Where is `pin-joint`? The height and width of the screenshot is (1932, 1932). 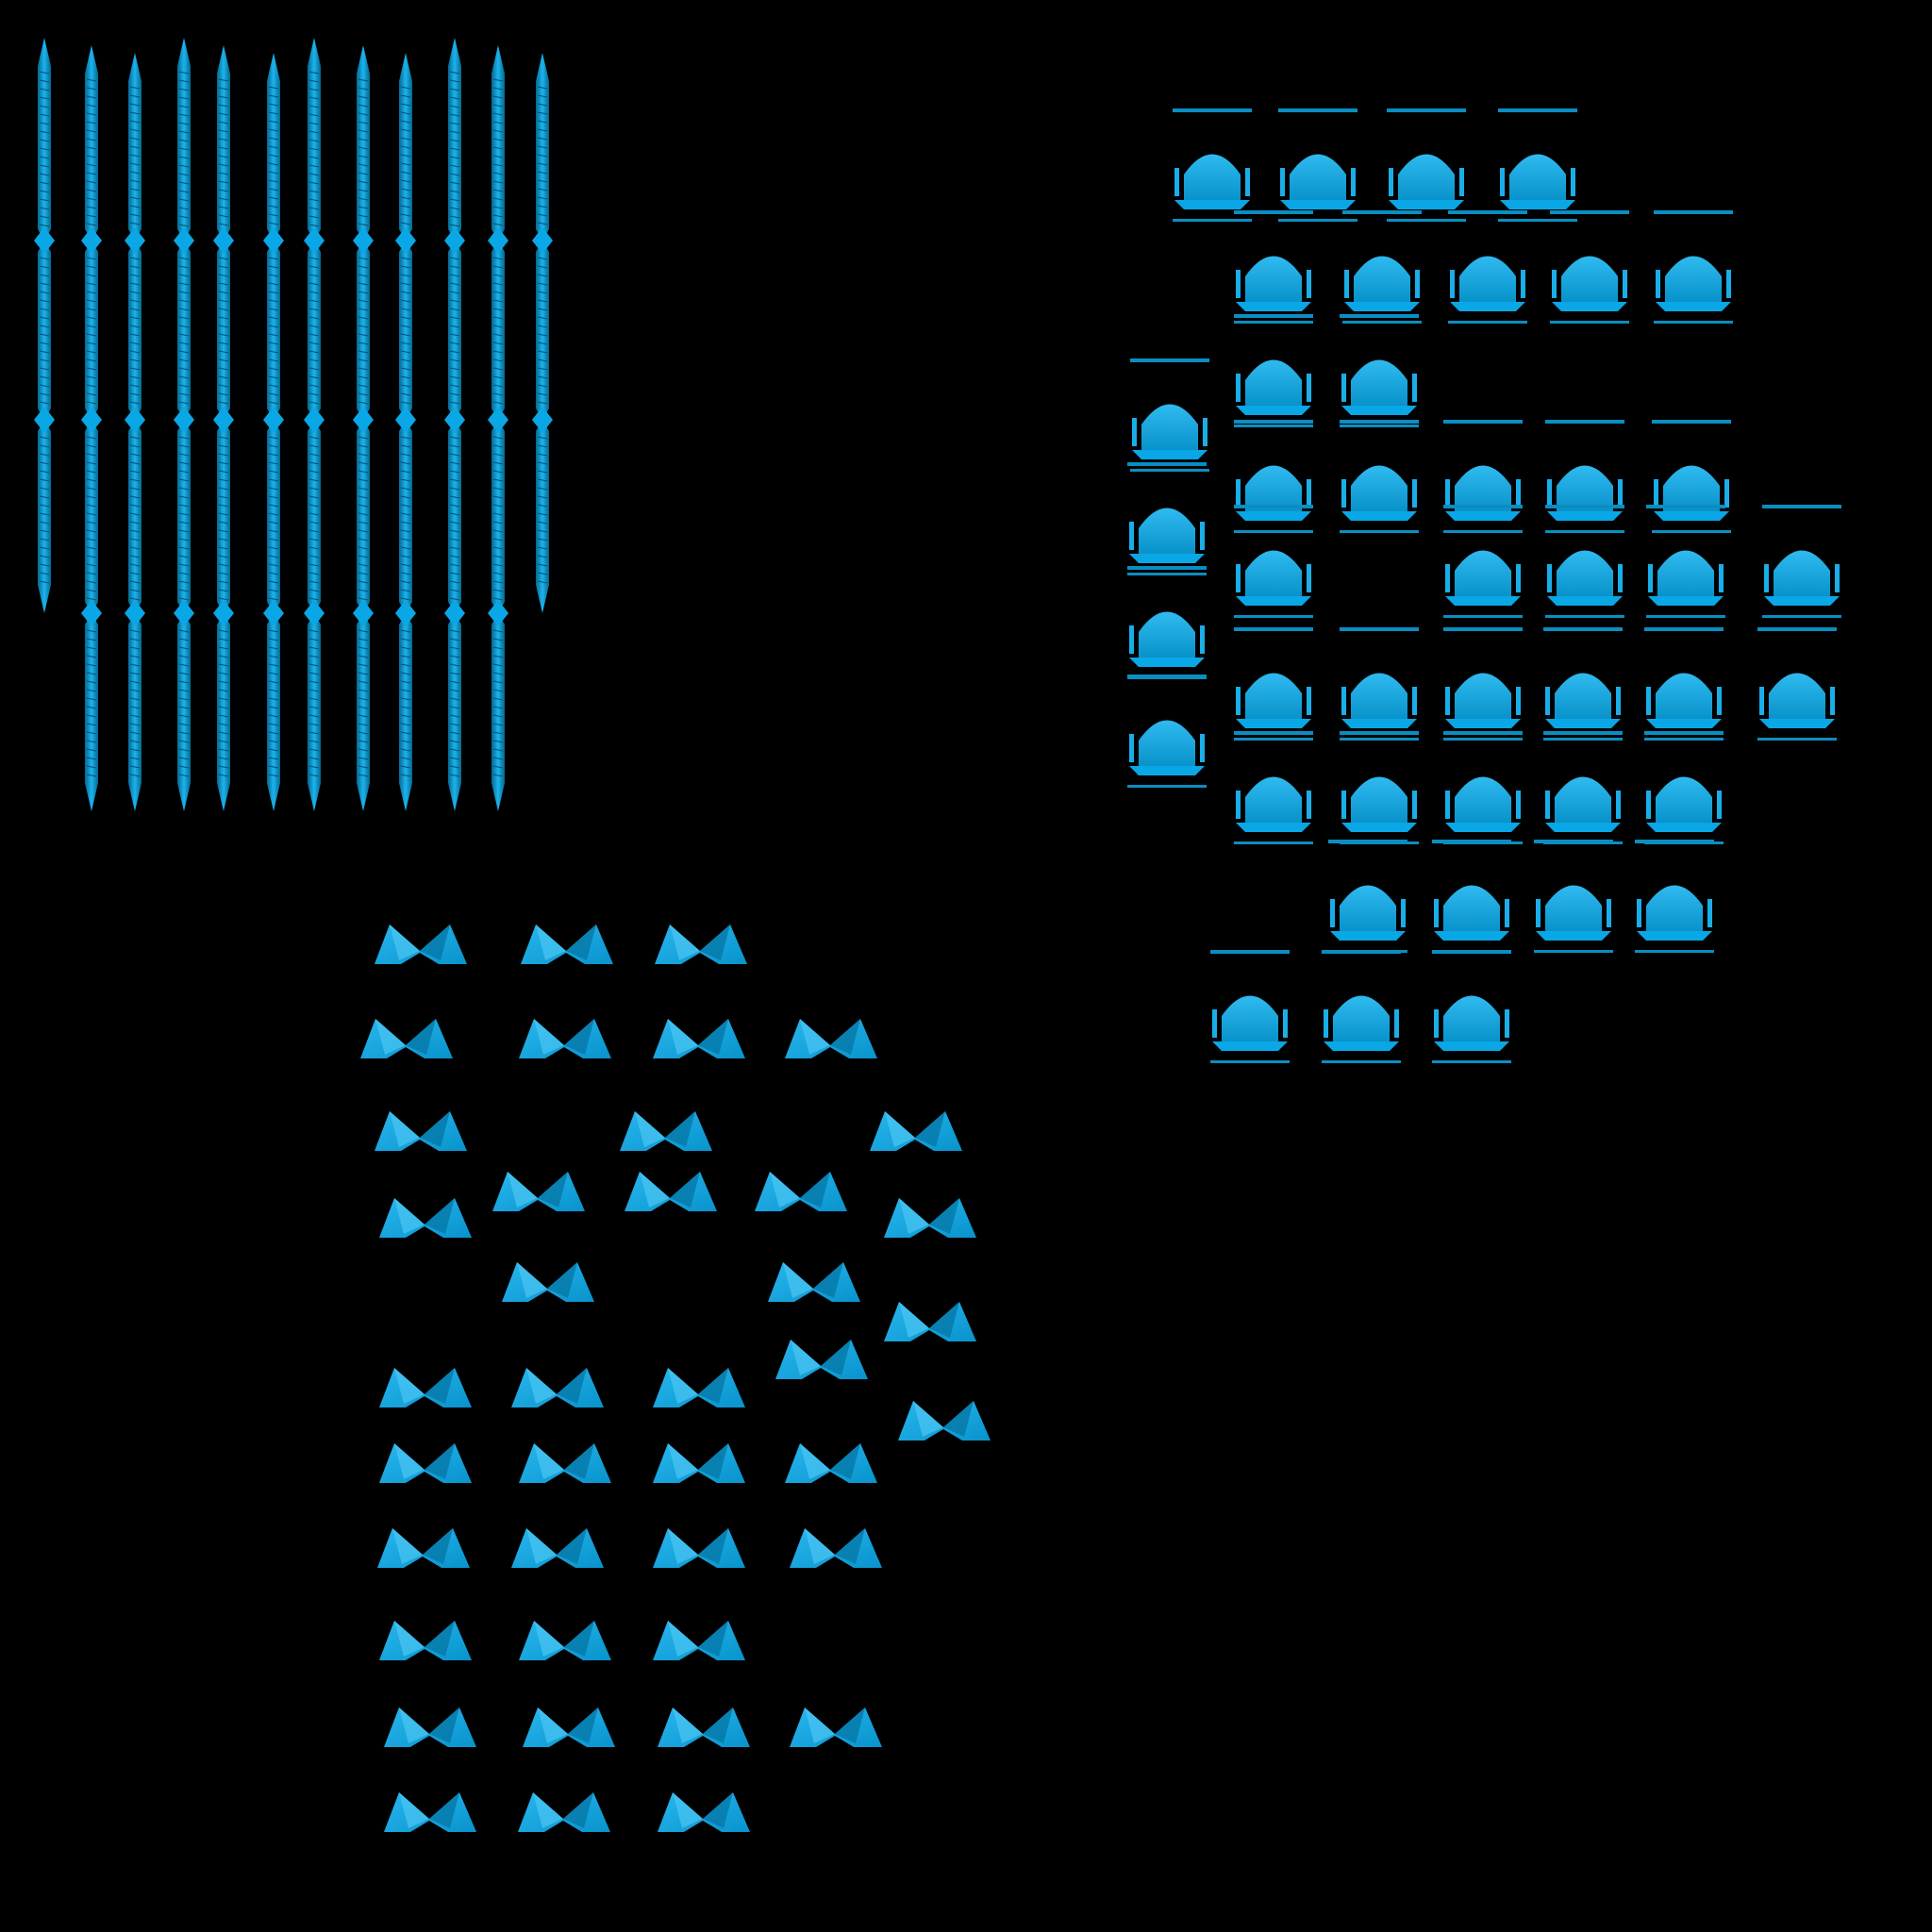 pin-joint is located at coordinates (315, 420).